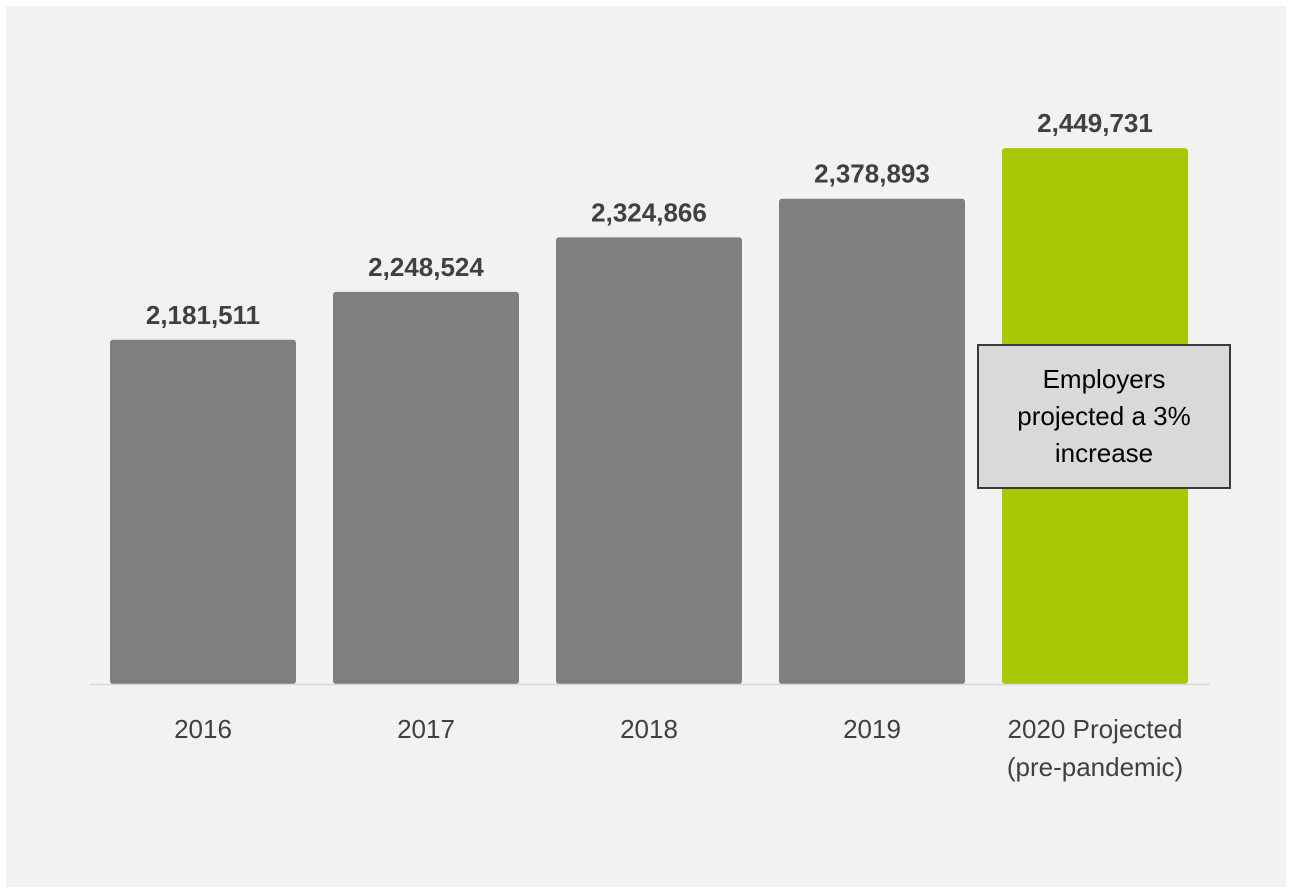 The height and width of the screenshot is (893, 1293). I want to click on data-label: 2,324,866, so click(649, 212).